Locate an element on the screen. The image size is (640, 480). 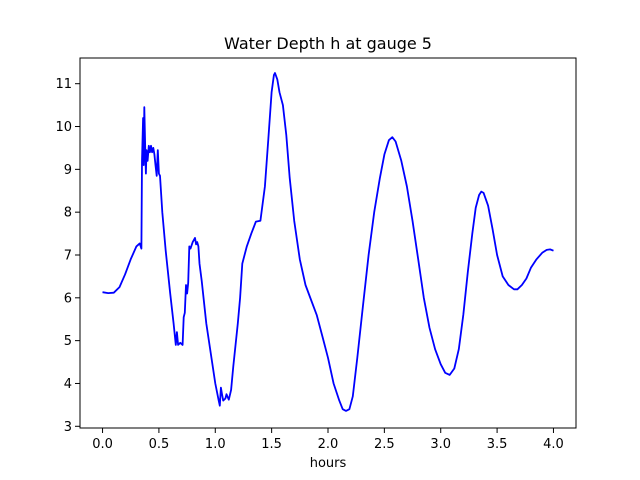
x-tick-label: 3.0 is located at coordinates (440, 444).